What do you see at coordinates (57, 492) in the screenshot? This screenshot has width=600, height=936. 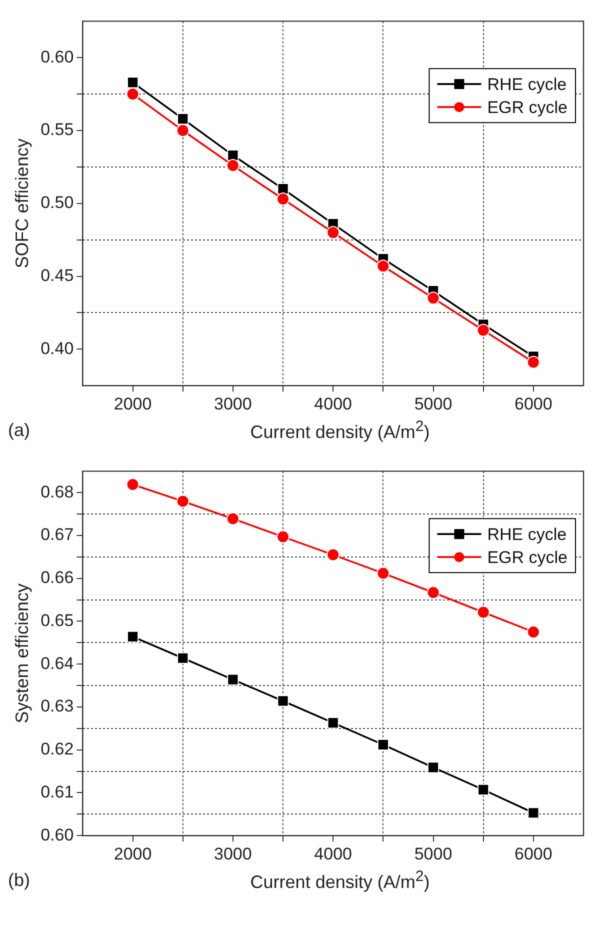 I see `y-tick-label: 0.68` at bounding box center [57, 492].